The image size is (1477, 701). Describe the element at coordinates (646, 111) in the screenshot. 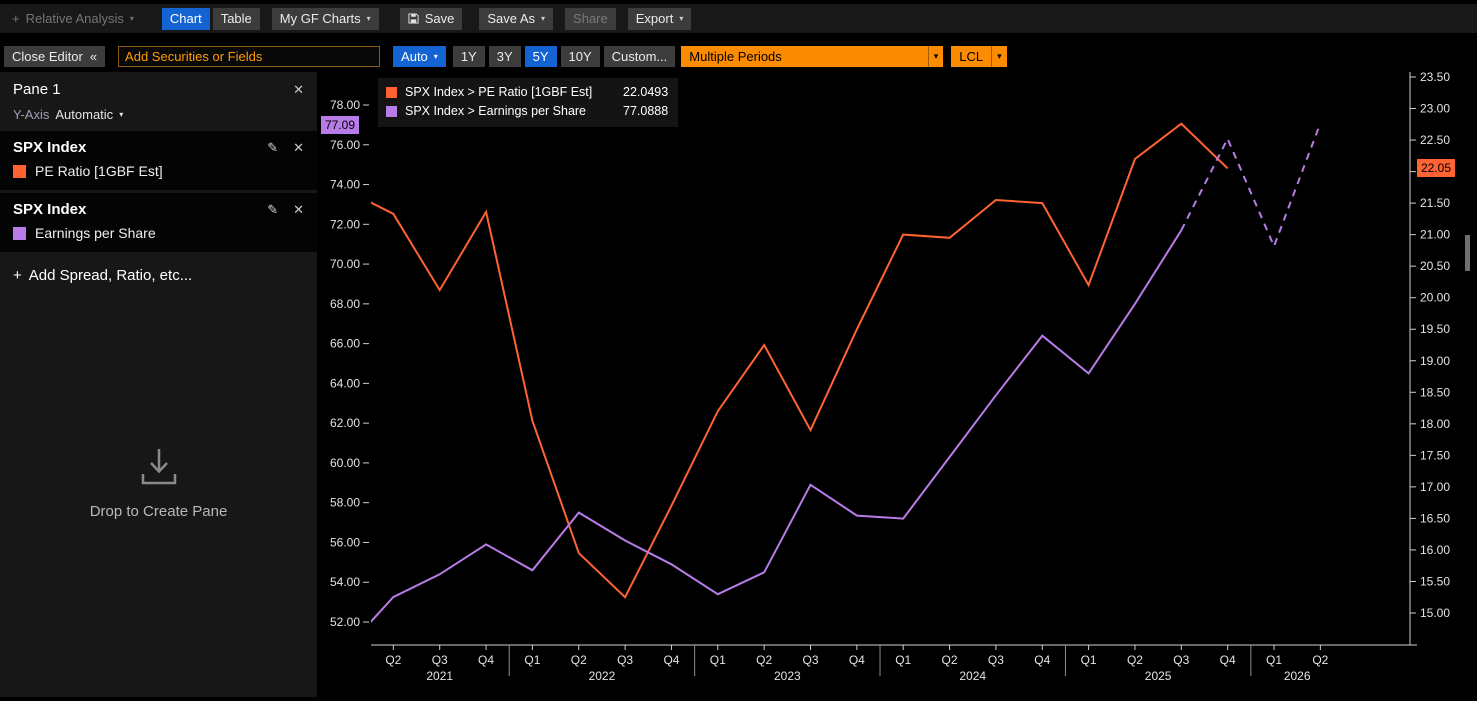

I see `legend-value: 77.0888` at that location.